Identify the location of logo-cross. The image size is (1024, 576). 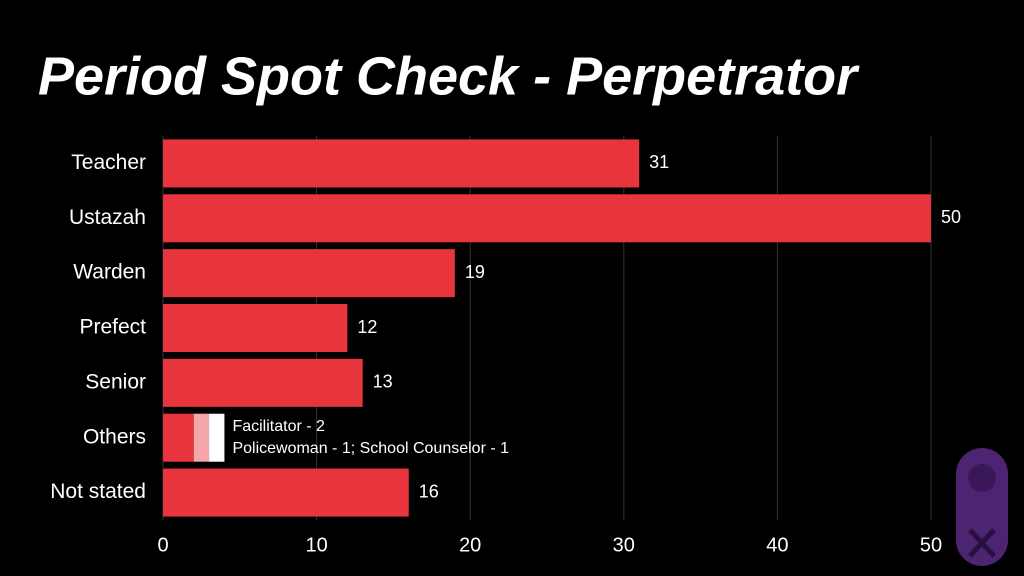
(982, 543).